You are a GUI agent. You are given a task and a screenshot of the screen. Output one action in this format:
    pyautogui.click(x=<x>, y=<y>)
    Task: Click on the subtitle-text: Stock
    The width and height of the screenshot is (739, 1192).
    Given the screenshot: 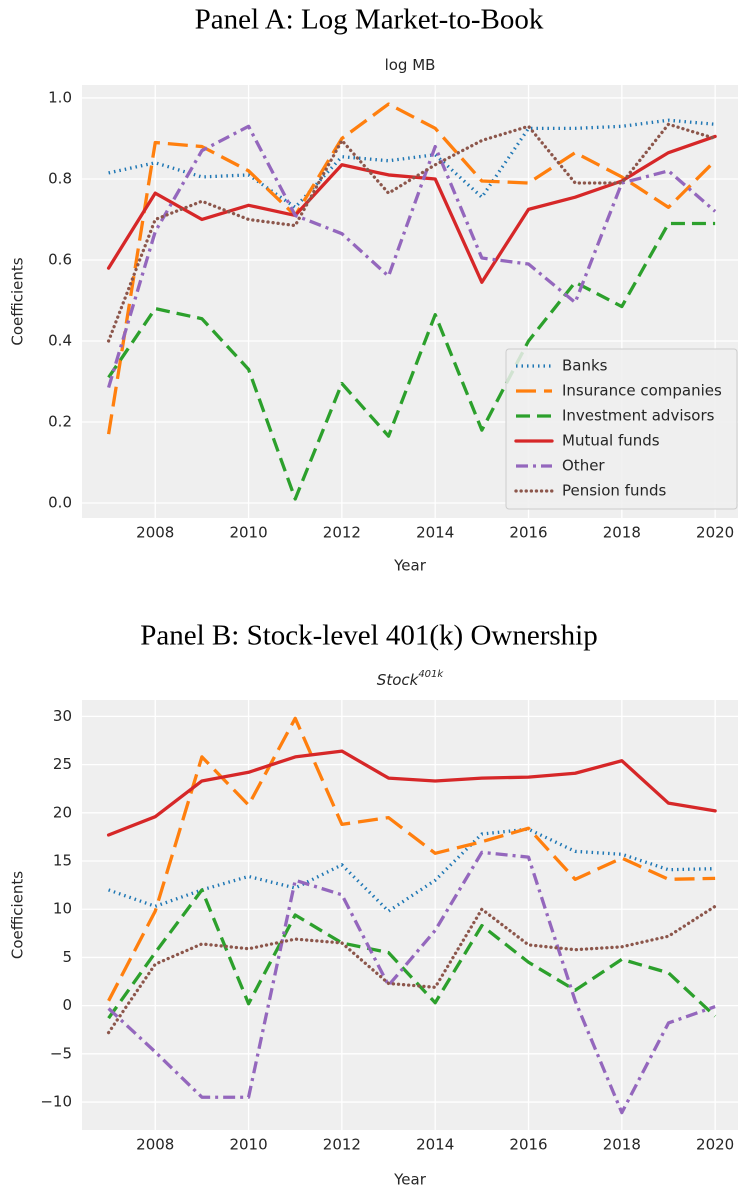 What is the action you would take?
    pyautogui.click(x=398, y=680)
    